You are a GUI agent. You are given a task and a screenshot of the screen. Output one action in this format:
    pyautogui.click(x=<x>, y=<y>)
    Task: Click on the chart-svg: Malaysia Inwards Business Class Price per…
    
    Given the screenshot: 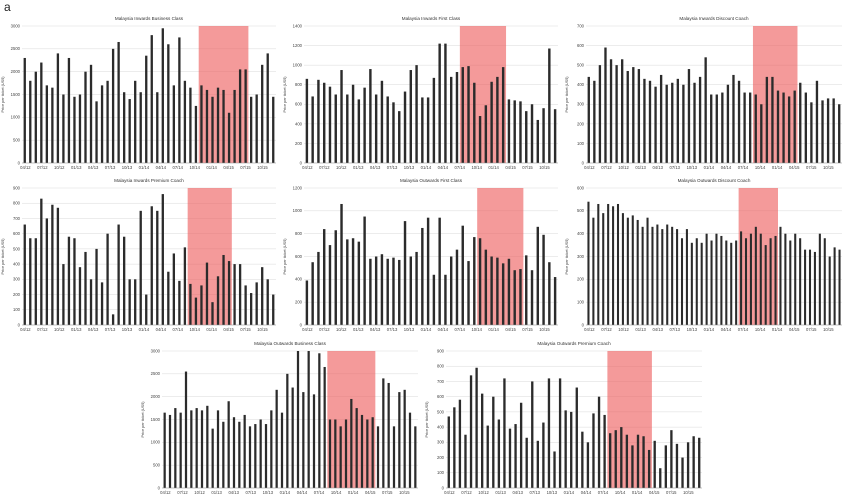 What is the action you would take?
    pyautogui.click(x=138, y=93)
    